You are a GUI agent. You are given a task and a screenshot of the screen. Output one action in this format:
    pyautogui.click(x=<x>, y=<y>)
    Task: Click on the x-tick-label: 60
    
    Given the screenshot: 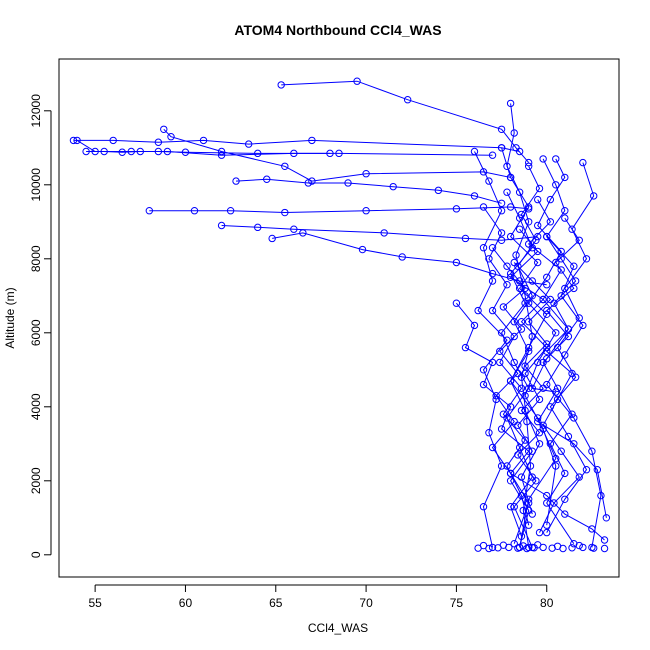 What is the action you would take?
    pyautogui.click(x=186, y=603)
    